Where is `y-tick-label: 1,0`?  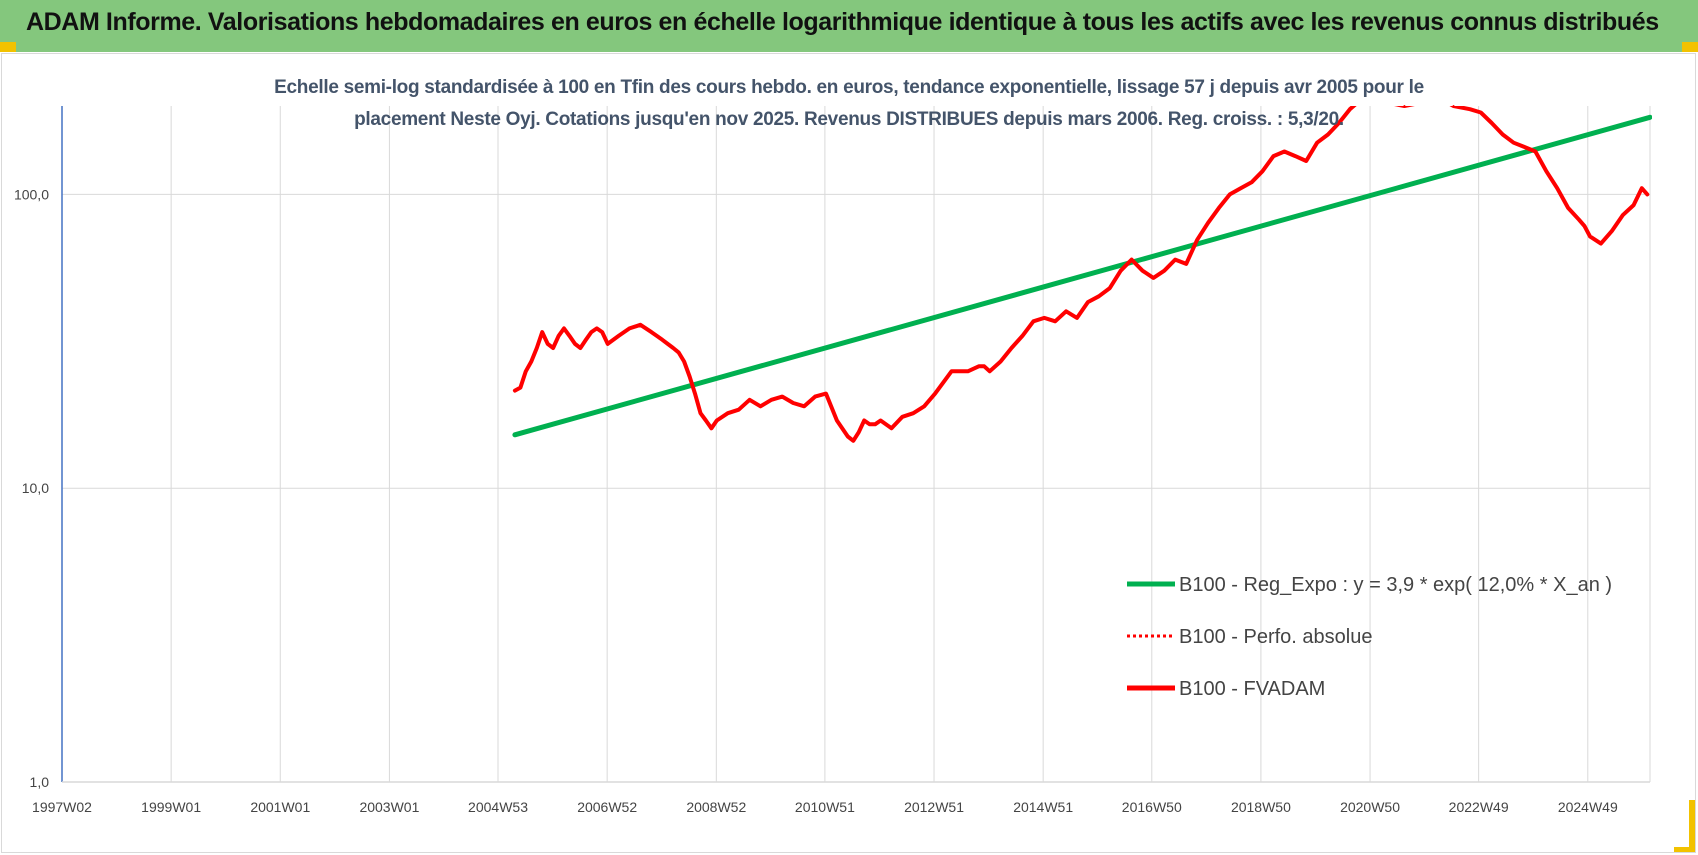
y-tick-label: 1,0 is located at coordinates (40, 782).